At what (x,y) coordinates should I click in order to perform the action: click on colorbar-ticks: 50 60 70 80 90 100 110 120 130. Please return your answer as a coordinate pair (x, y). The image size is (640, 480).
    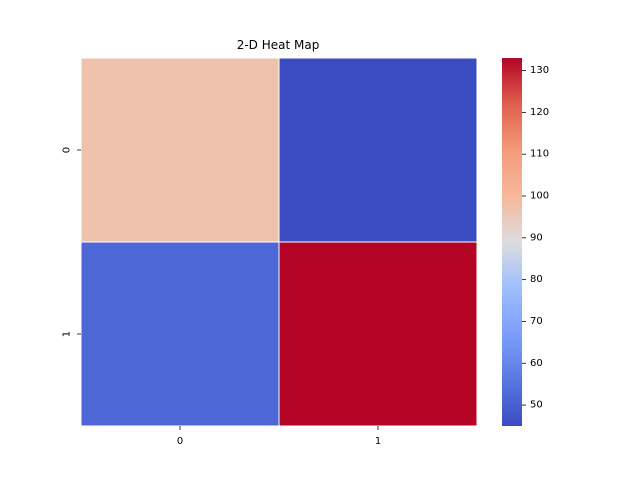
    Looking at the image, I should click on (535, 238).